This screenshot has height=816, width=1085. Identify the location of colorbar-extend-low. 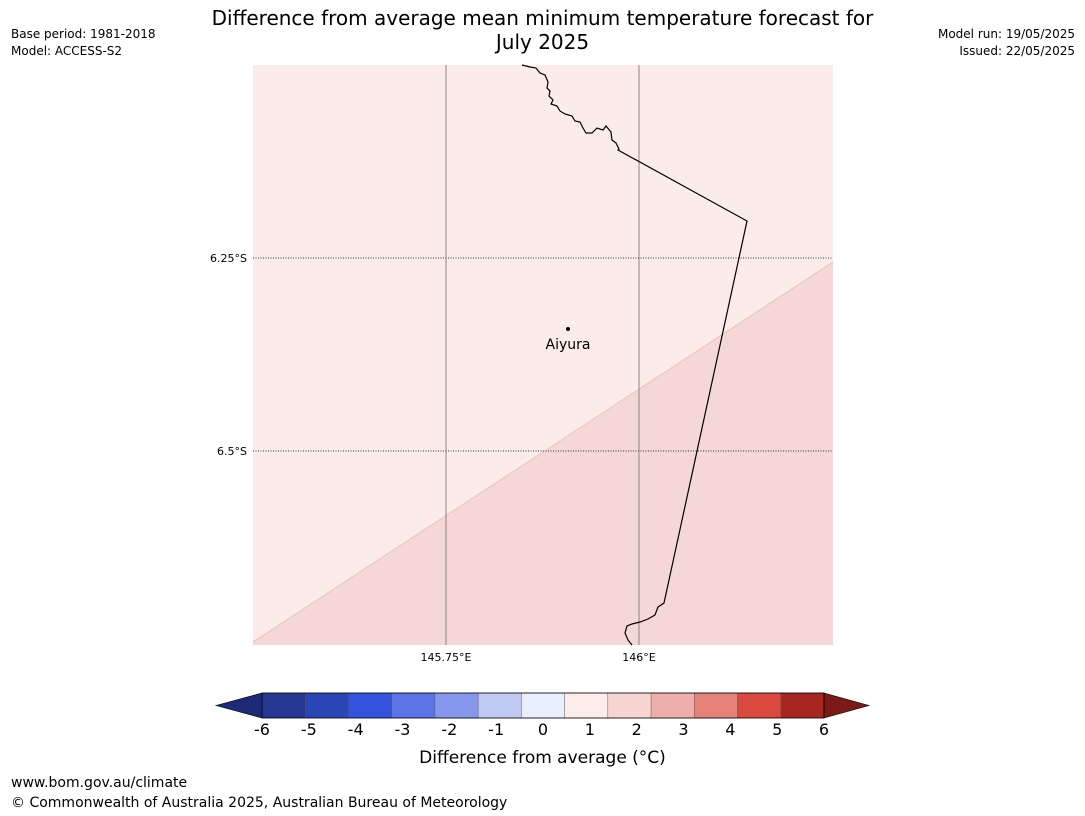
(238, 705).